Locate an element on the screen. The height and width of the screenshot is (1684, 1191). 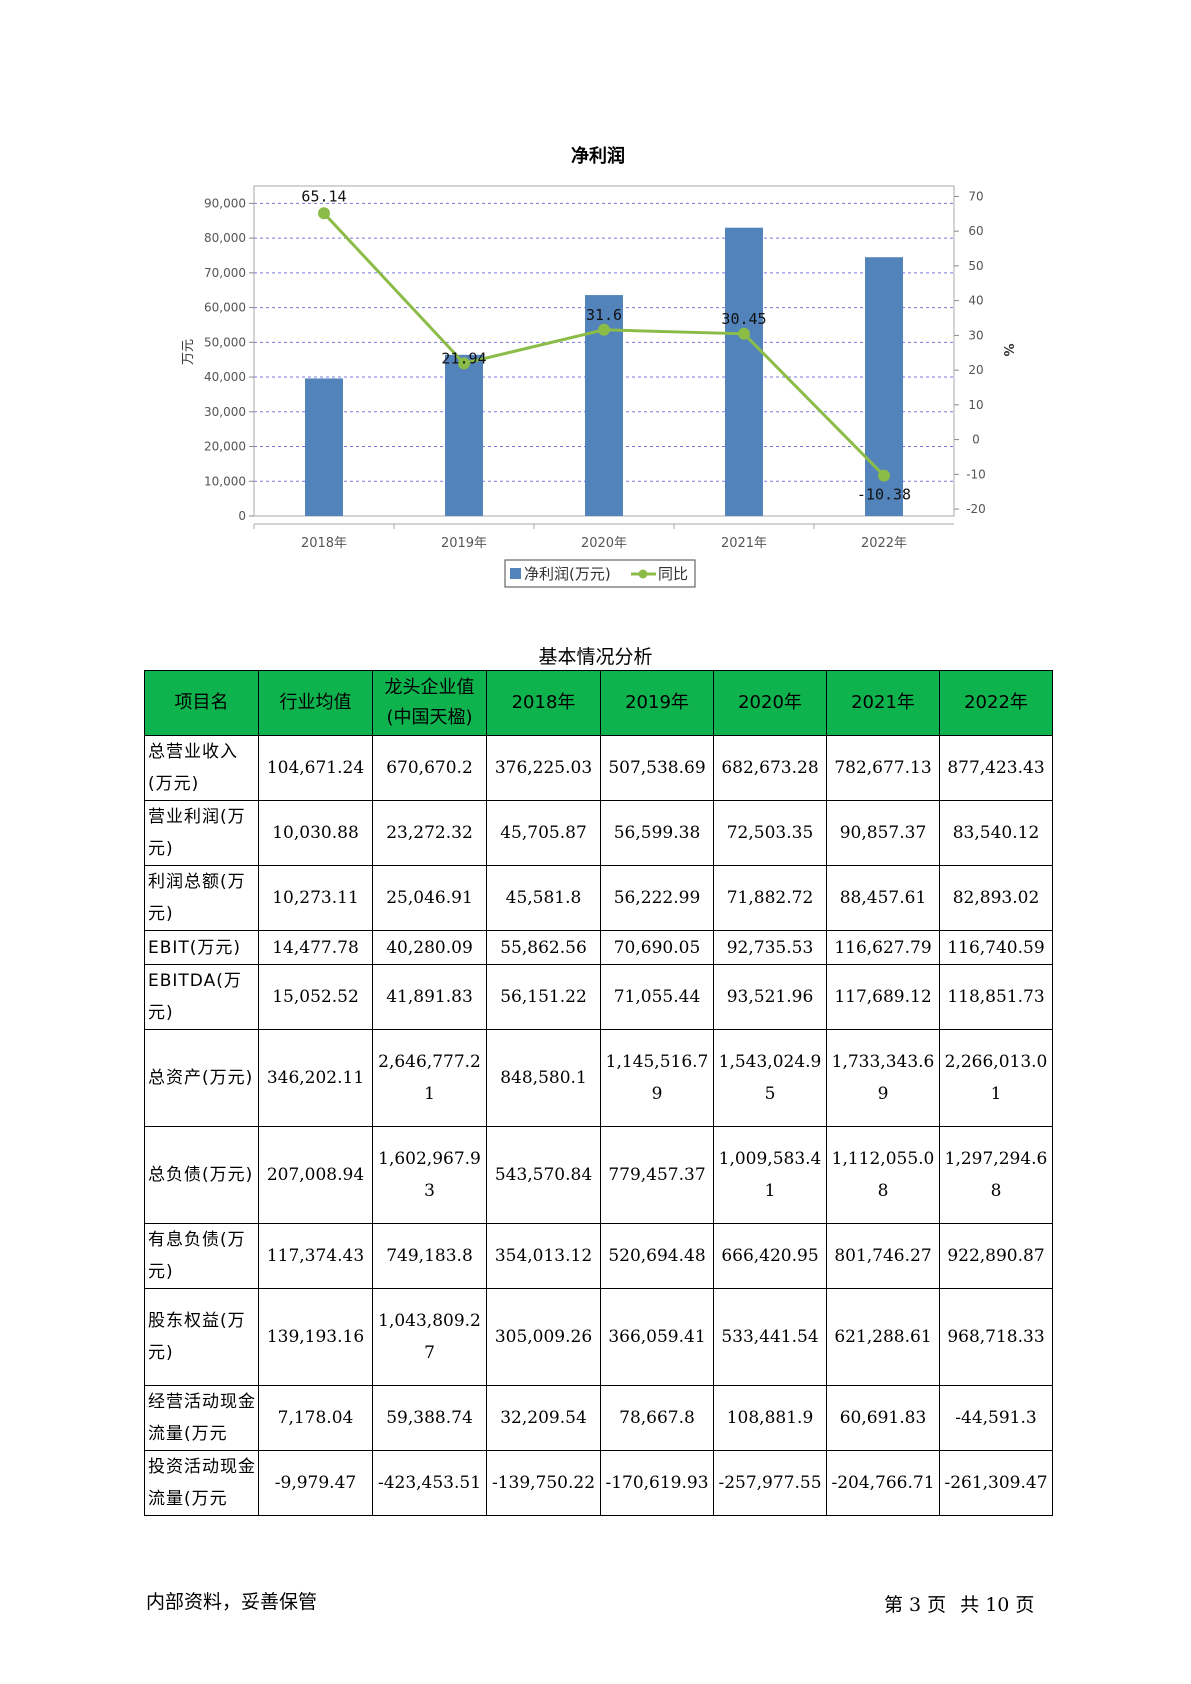
table-cell: 670,670.2 is located at coordinates (429, 768).